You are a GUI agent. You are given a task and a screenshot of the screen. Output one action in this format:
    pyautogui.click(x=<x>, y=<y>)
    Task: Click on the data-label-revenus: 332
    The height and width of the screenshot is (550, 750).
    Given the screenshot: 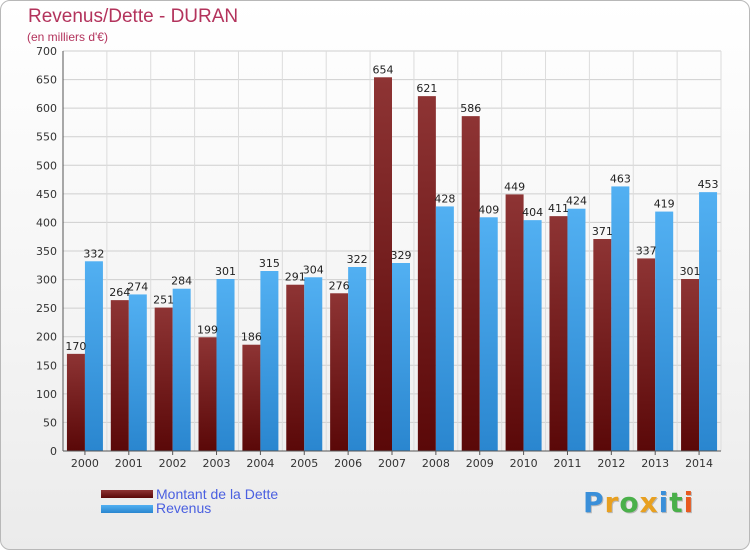 What is the action you would take?
    pyautogui.click(x=93, y=253)
    